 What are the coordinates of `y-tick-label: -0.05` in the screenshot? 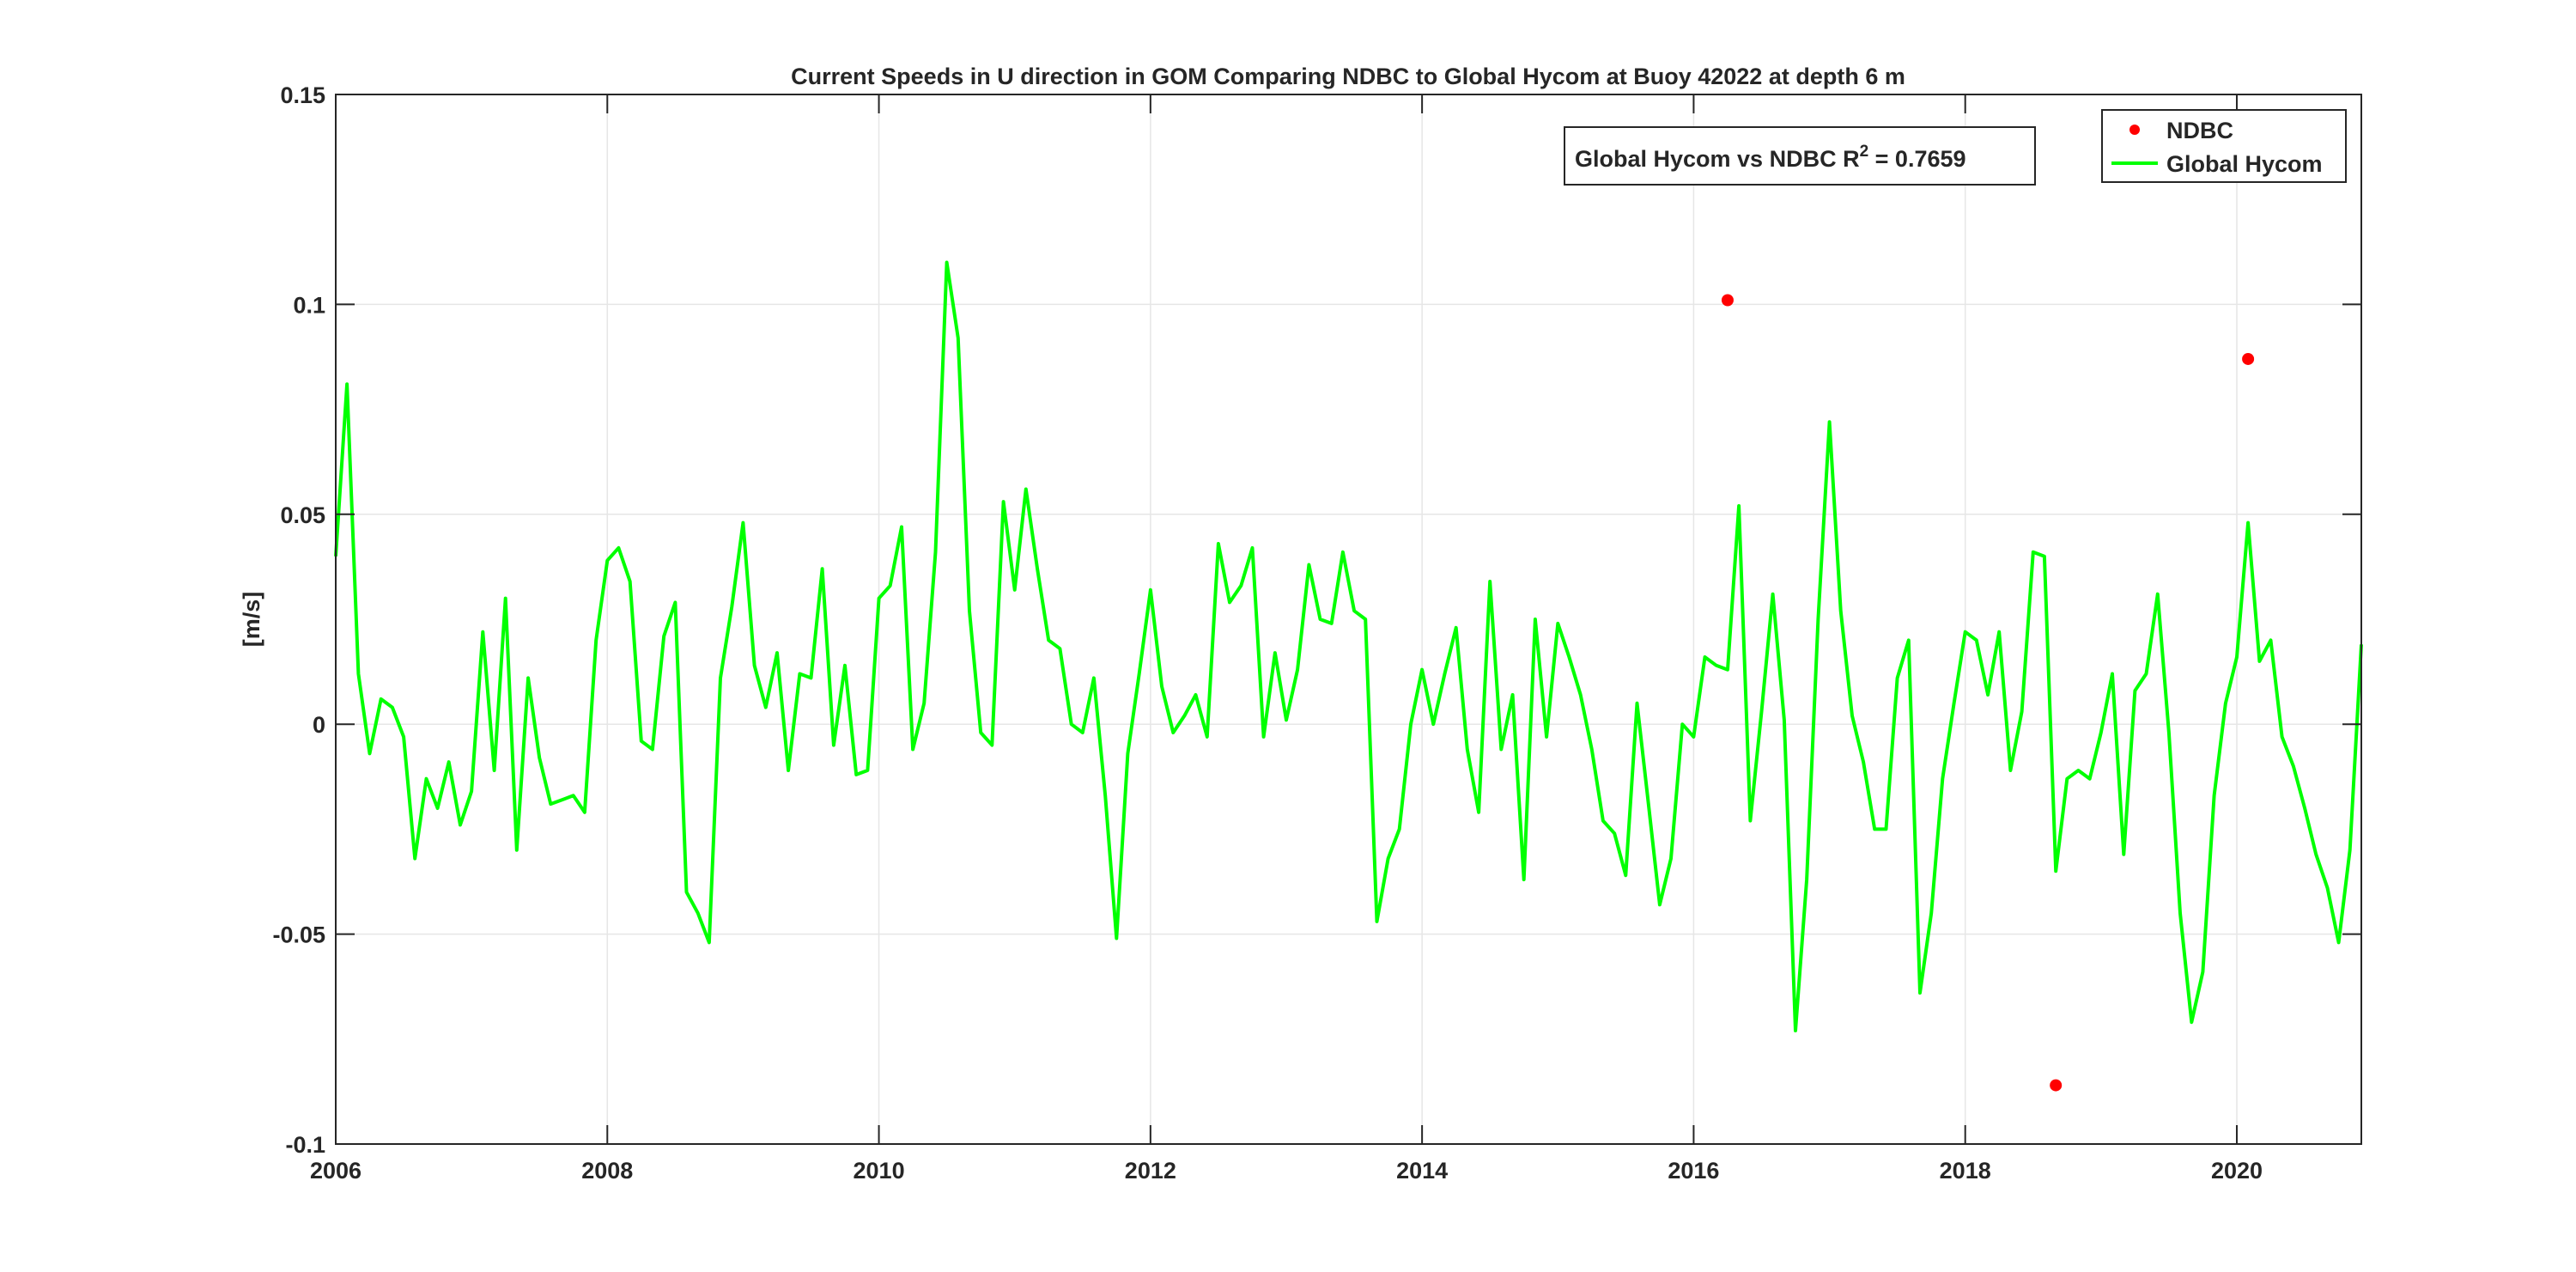 It's located at (298, 935).